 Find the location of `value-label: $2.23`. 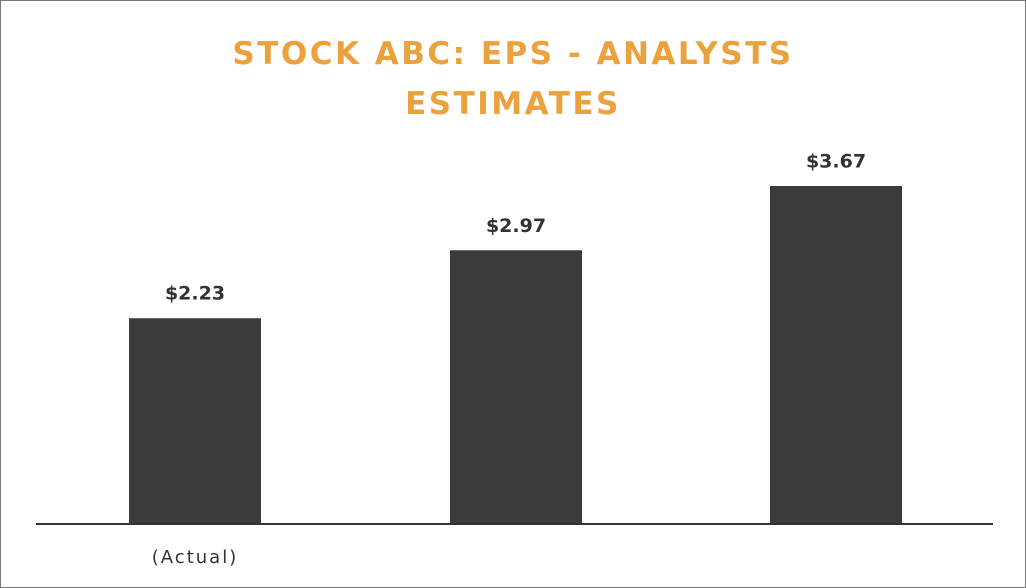

value-label: $2.23 is located at coordinates (195, 294).